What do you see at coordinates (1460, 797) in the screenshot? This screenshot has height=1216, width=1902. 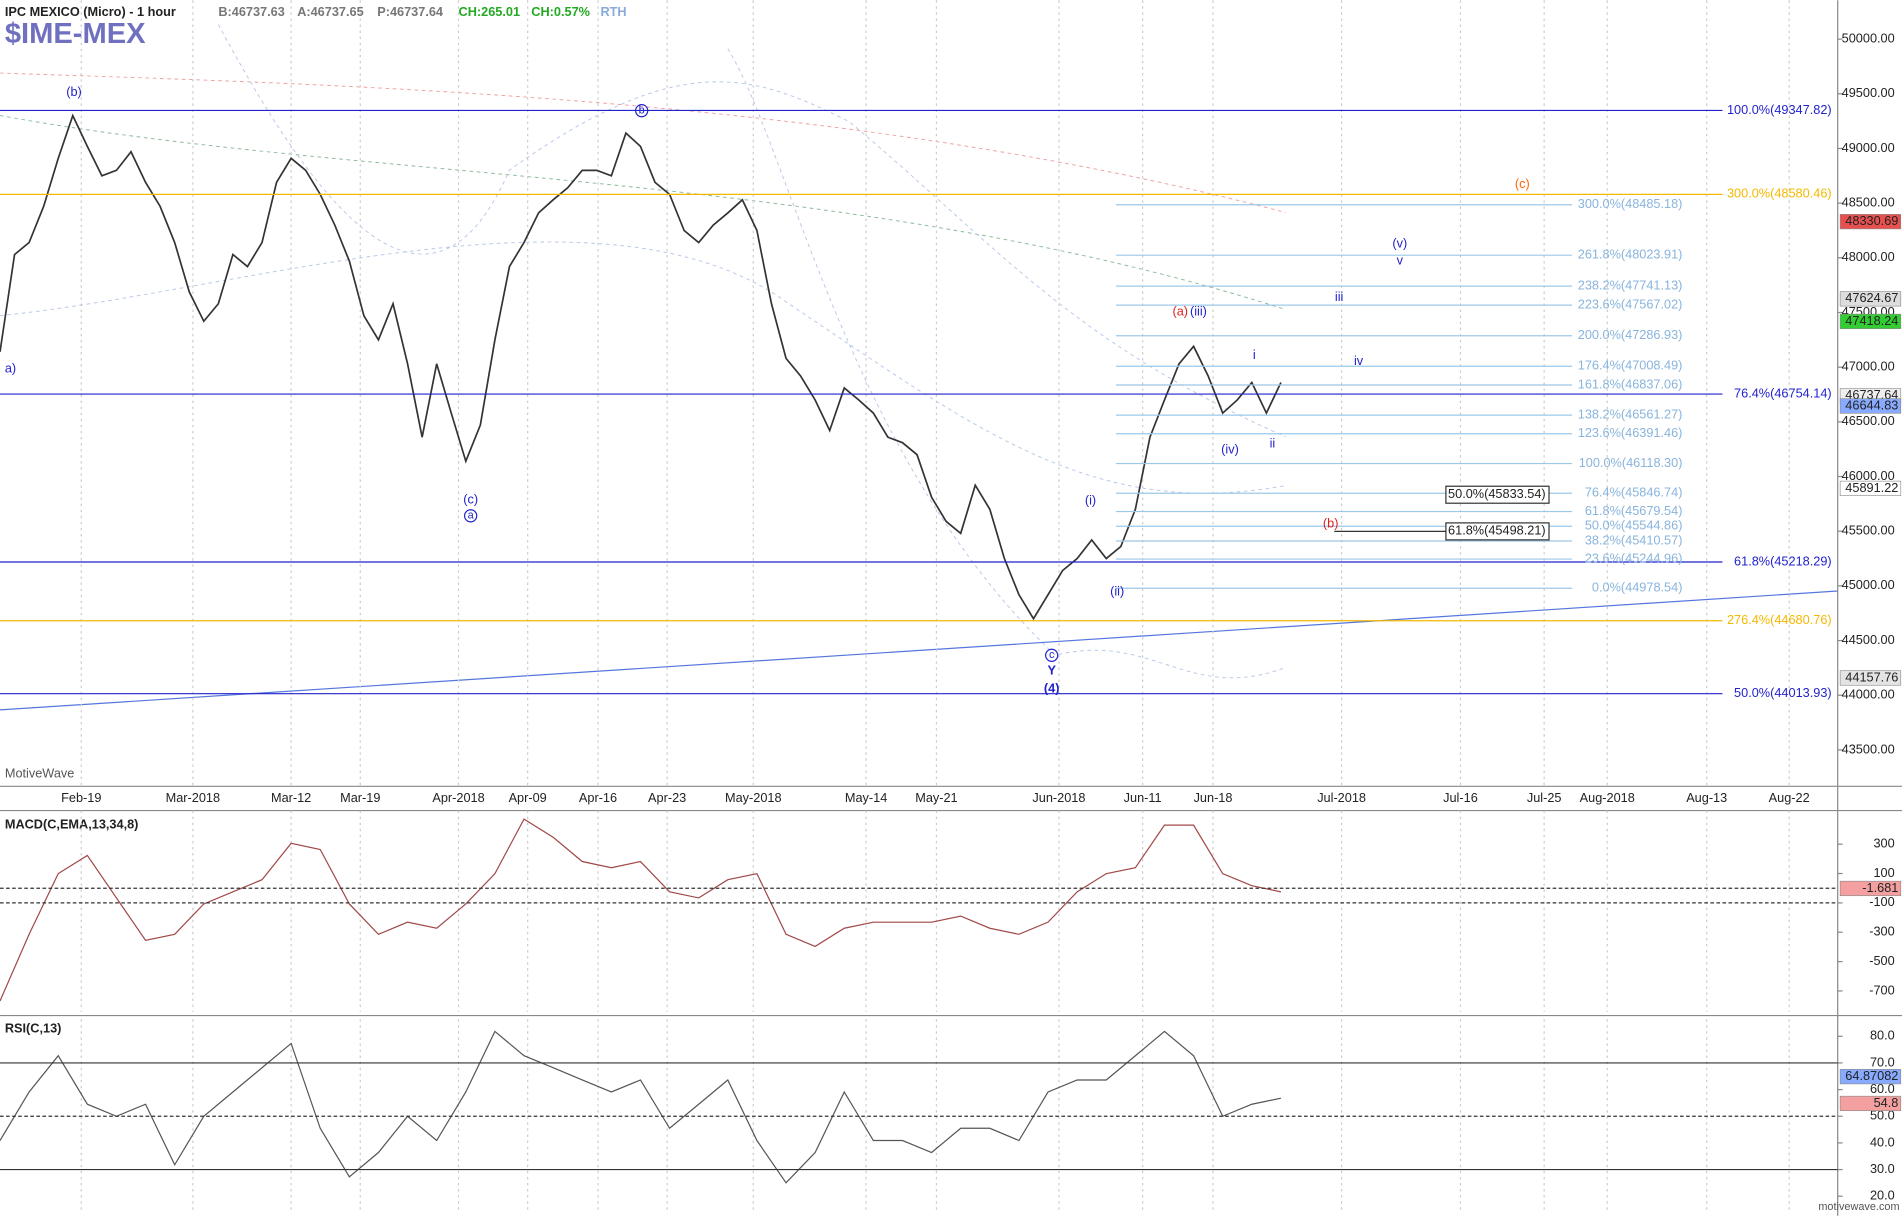 I see `x-tick-label: Jul-16` at bounding box center [1460, 797].